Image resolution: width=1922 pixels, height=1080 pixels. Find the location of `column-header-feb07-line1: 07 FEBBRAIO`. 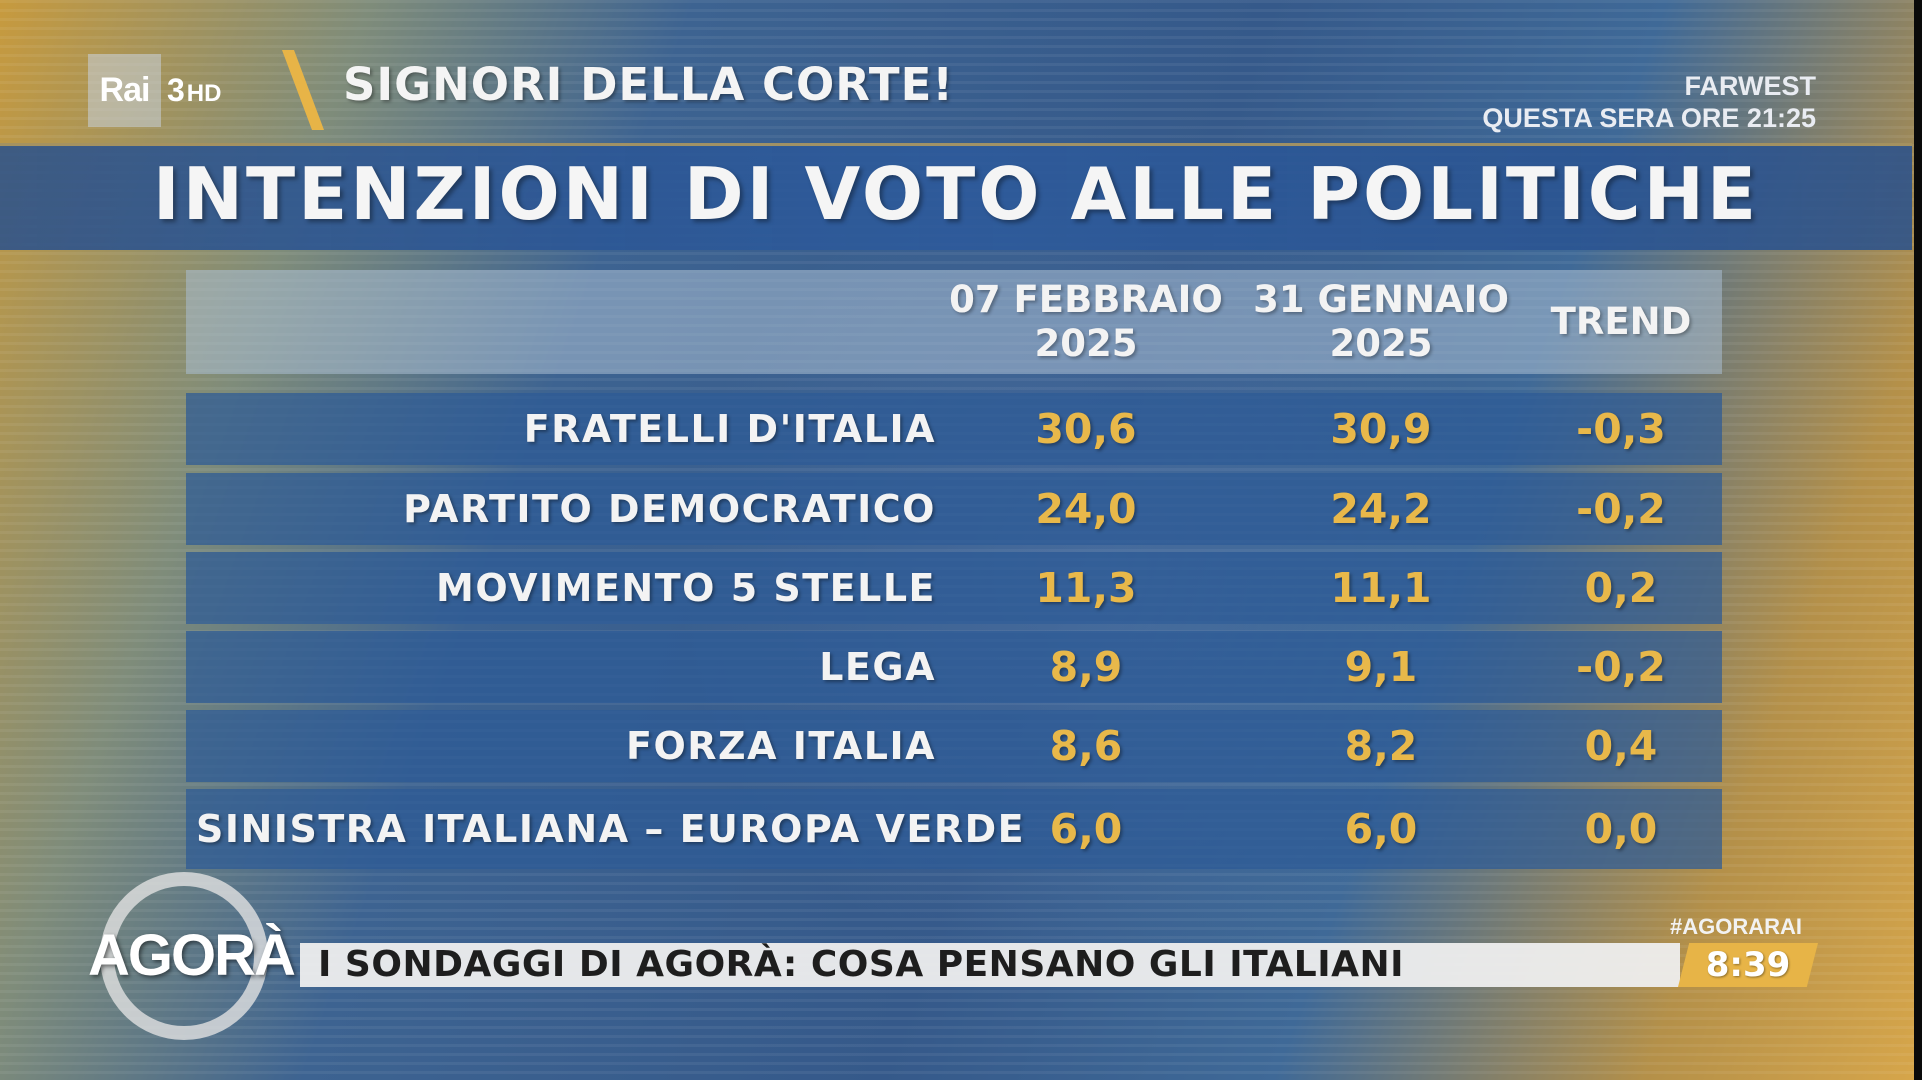

column-header-feb07-line1: 07 FEBBRAIO is located at coordinates (1086, 299).